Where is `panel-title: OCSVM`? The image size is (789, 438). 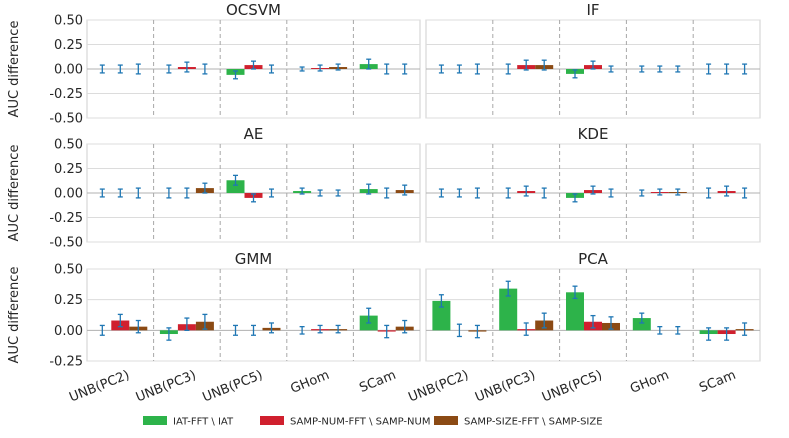 panel-title: OCSVM is located at coordinates (253, 10).